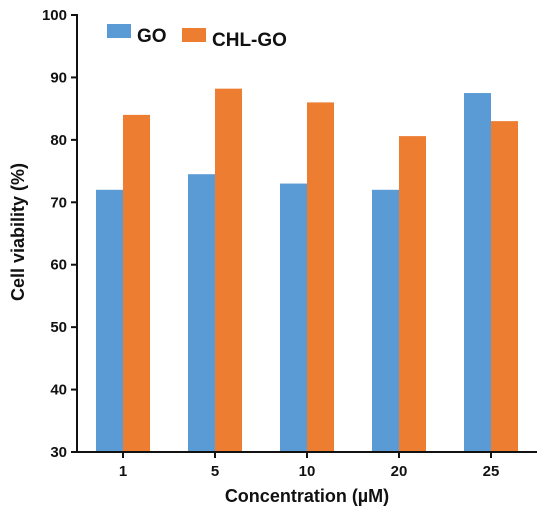 The height and width of the screenshot is (517, 550). I want to click on legend-label-chl-go: CHL-GO, so click(249, 40).